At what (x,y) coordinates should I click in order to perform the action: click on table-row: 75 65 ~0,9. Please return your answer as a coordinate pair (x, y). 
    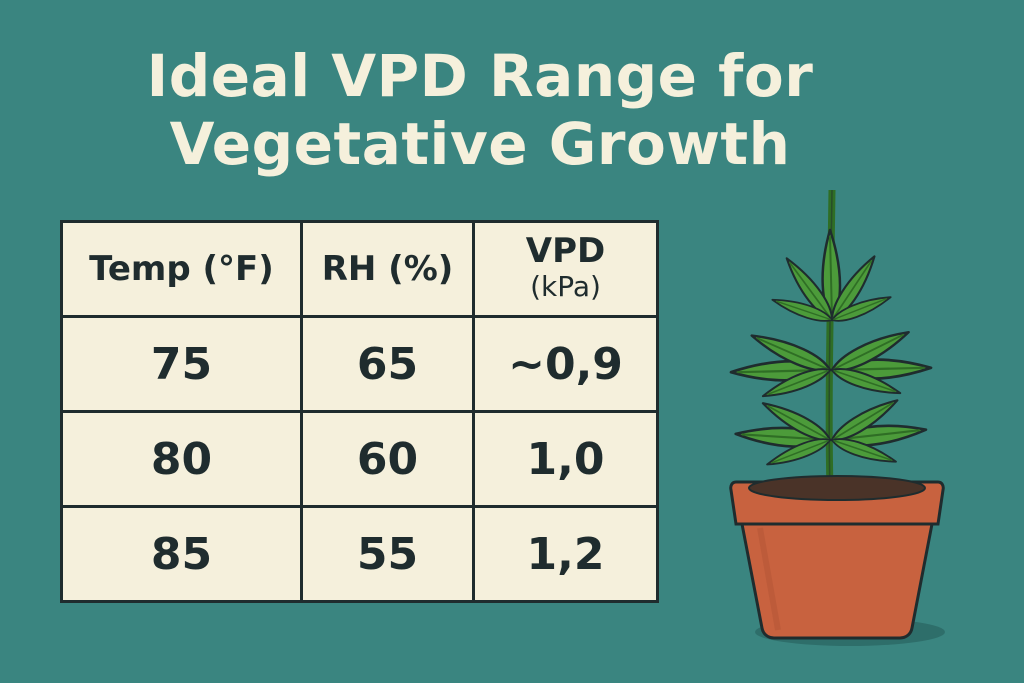
    Looking at the image, I should click on (359, 364).